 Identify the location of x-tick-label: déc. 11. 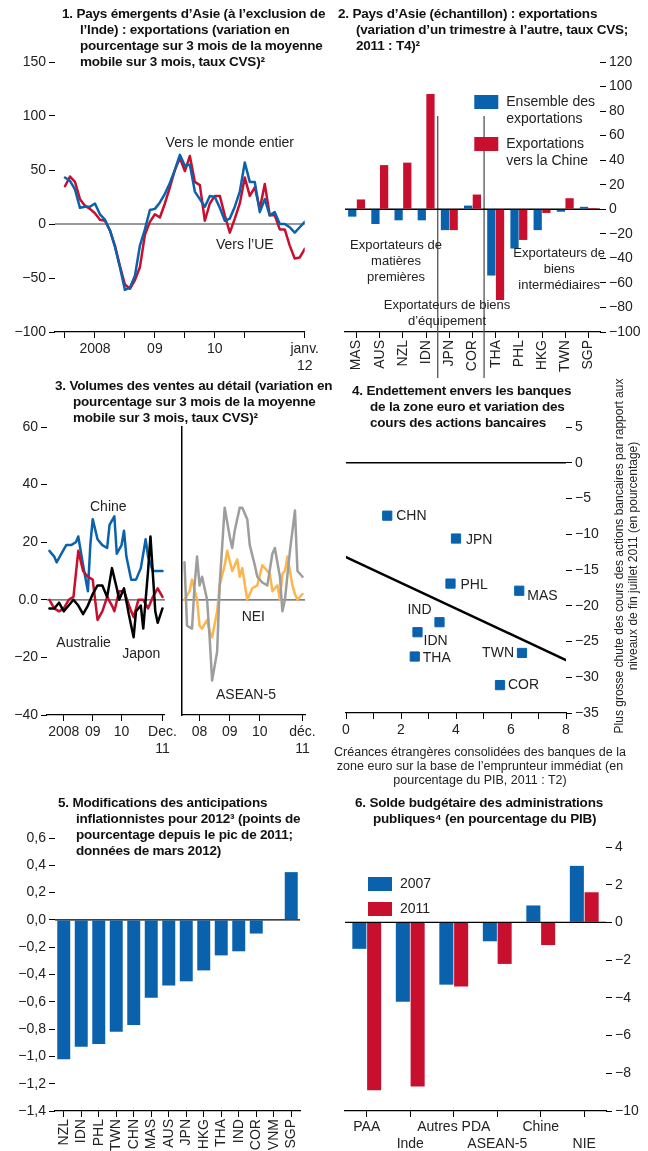
(302, 740).